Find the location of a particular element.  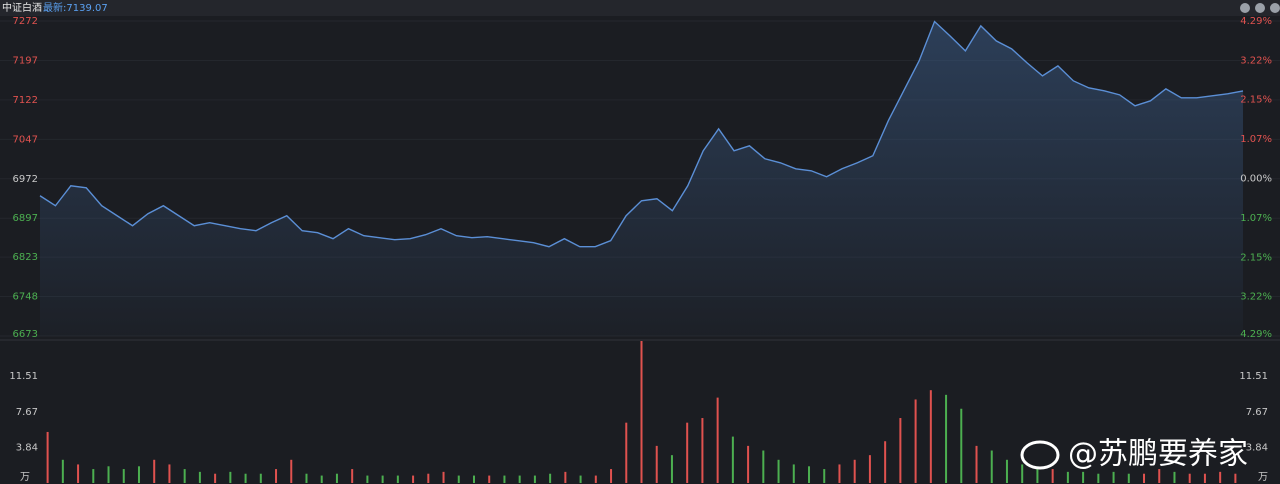

y-tick-label: 7272 is located at coordinates (25, 21).